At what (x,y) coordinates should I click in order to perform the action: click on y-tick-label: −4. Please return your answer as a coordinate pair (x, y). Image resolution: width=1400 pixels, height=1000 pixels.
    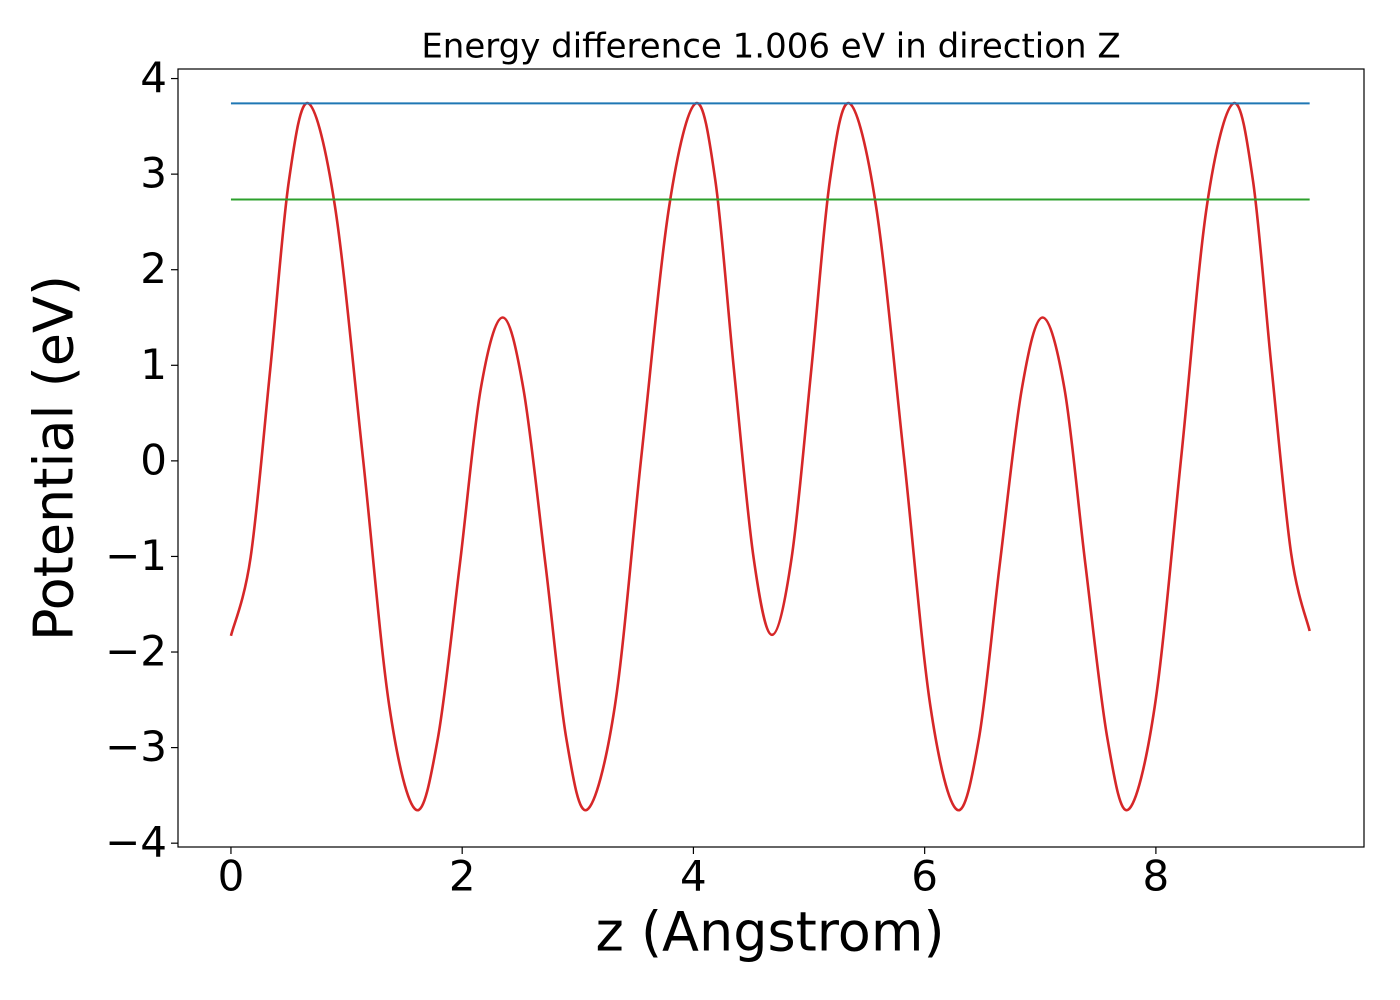
    Looking at the image, I should click on (136, 842).